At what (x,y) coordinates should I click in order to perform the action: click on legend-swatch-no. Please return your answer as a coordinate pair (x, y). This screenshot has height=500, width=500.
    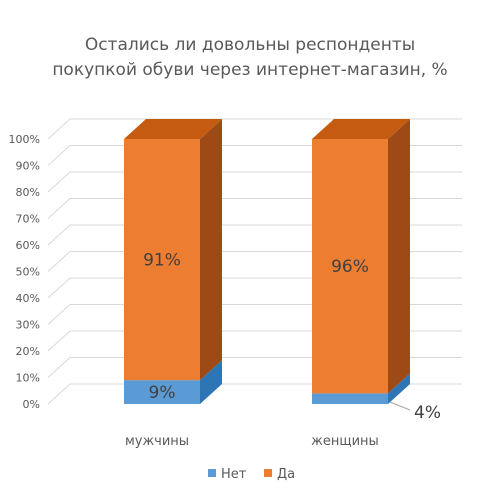
    Looking at the image, I should click on (212, 473).